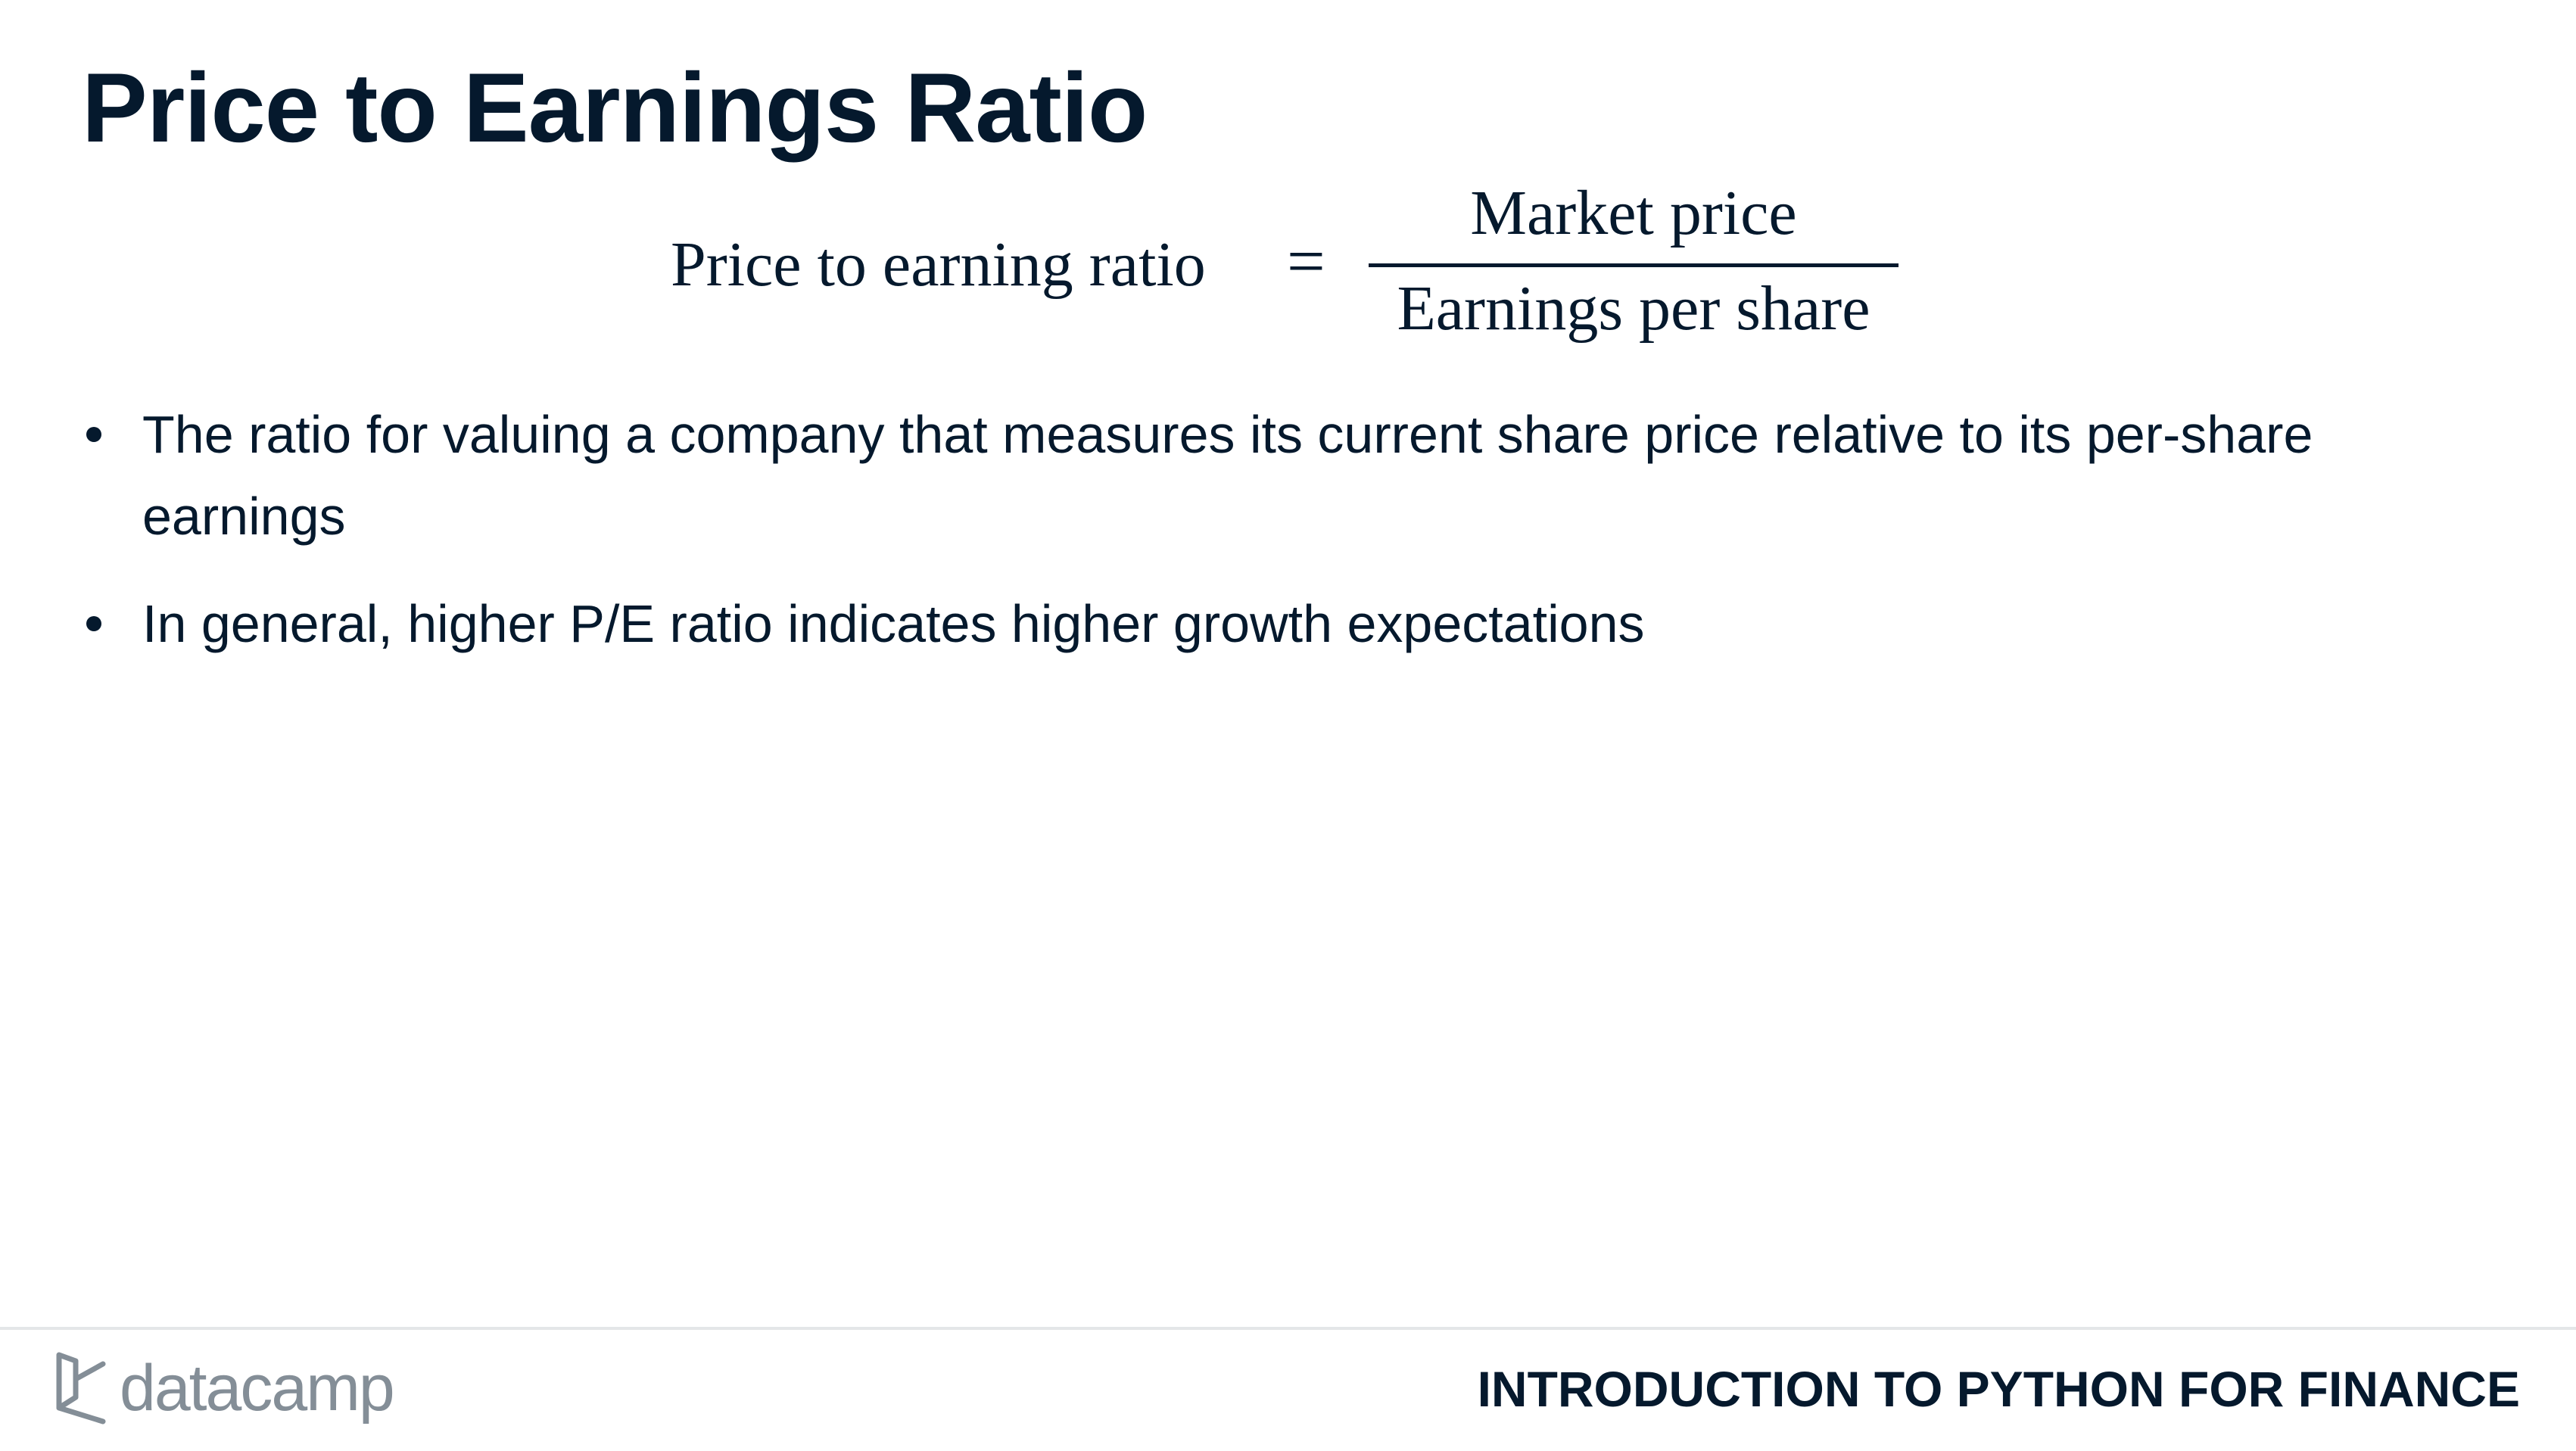 The height and width of the screenshot is (1451, 2576). Describe the element at coordinates (1998, 1389) in the screenshot. I see `course-name: INTRODUCTION TO PYTHON FOR FINANCE` at that location.